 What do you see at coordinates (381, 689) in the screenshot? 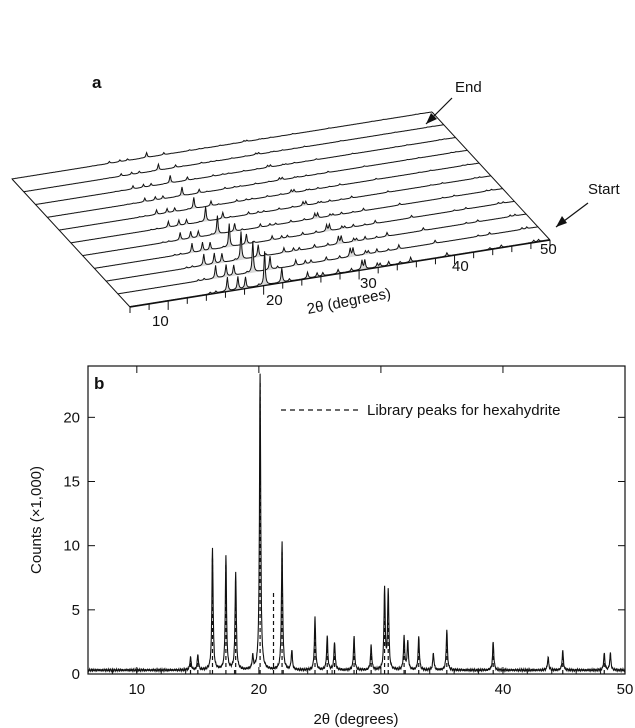
I see `x-tick-label: 30` at bounding box center [381, 689].